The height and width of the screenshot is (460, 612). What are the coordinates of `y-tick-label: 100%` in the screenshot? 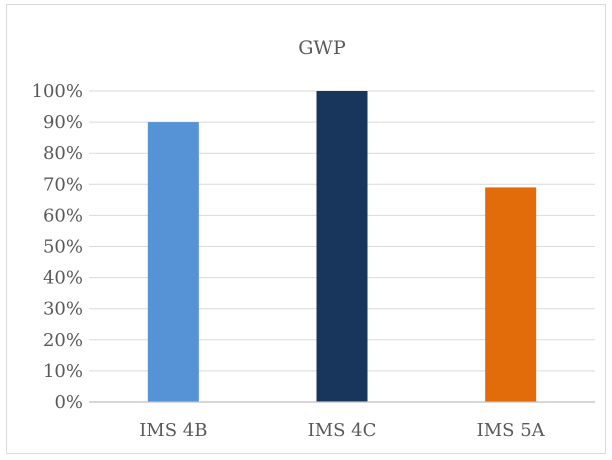 It's located at (57, 91).